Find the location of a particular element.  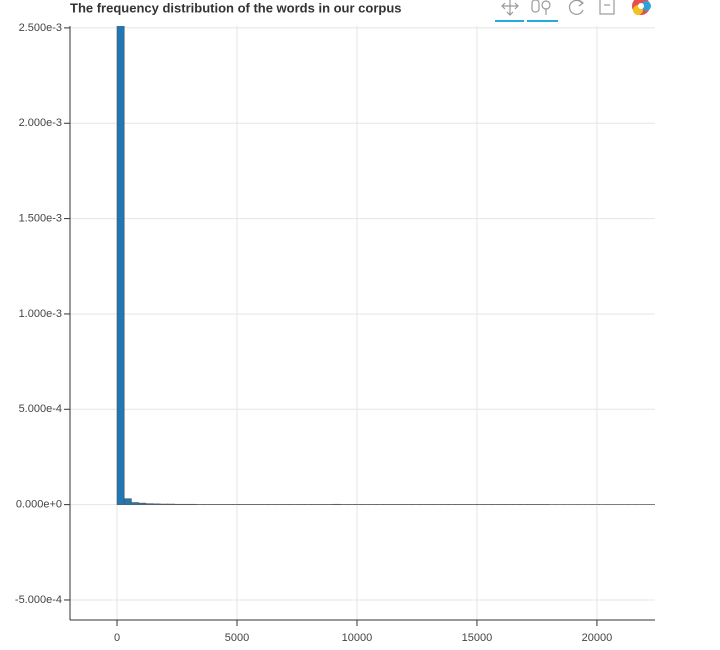

reset-tool is located at coordinates (576, 7).